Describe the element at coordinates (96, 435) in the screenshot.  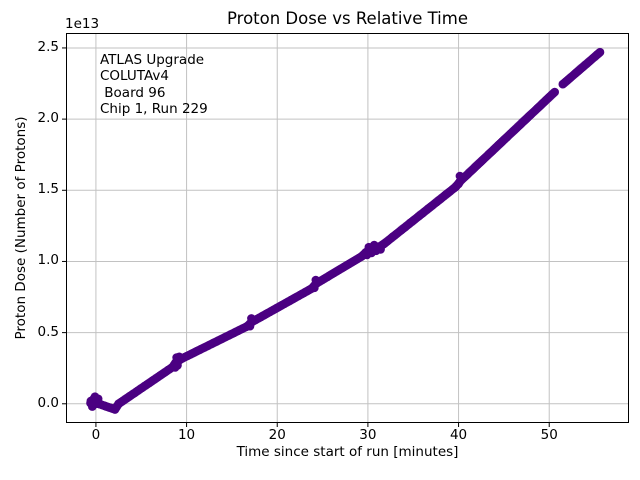
I see `x-tick-label: 0` at that location.